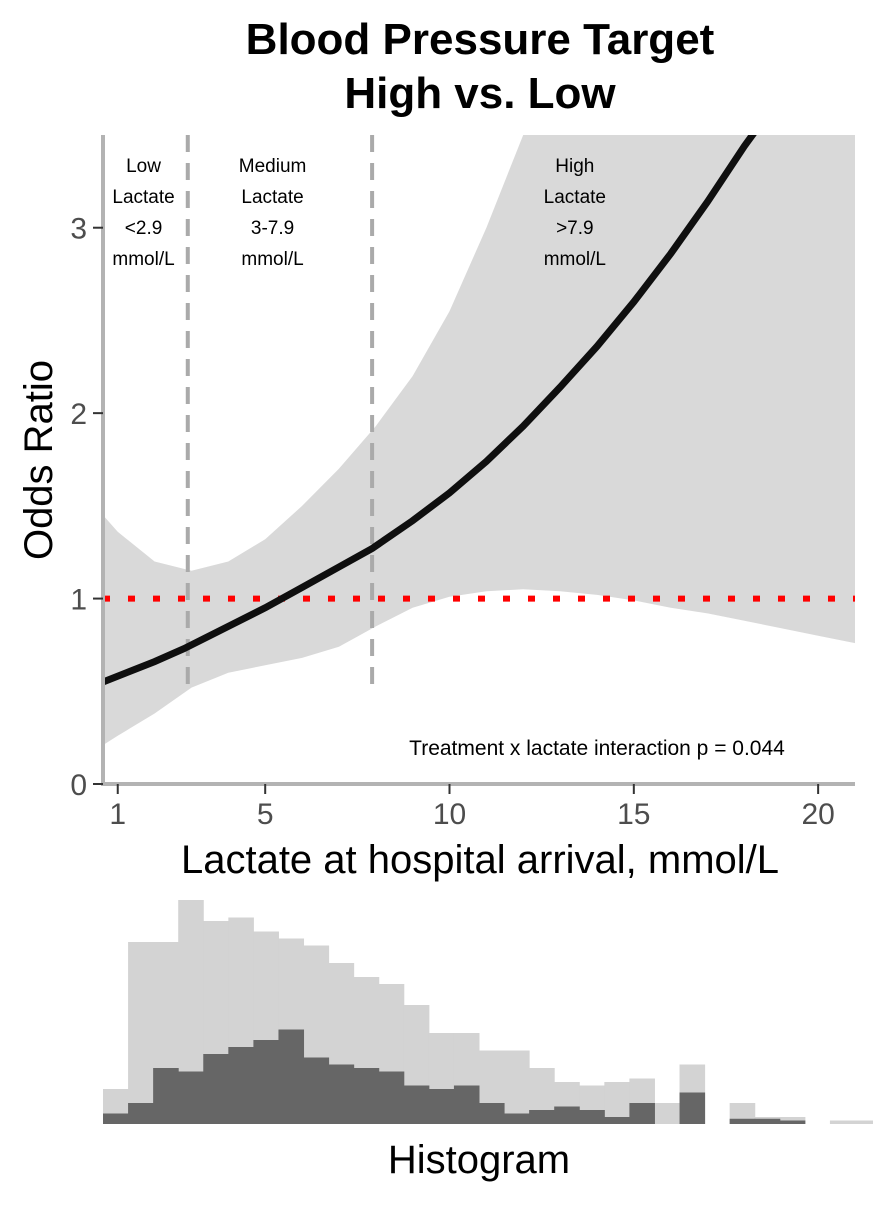 This screenshot has width=873, height=1205. Describe the element at coordinates (272, 197) in the screenshot. I see `region-label-2-line-2: Lactate` at that location.